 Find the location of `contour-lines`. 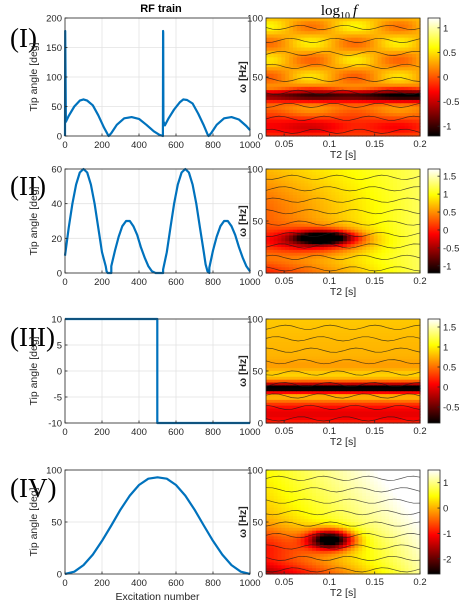

contour-lines is located at coordinates (343, 79).